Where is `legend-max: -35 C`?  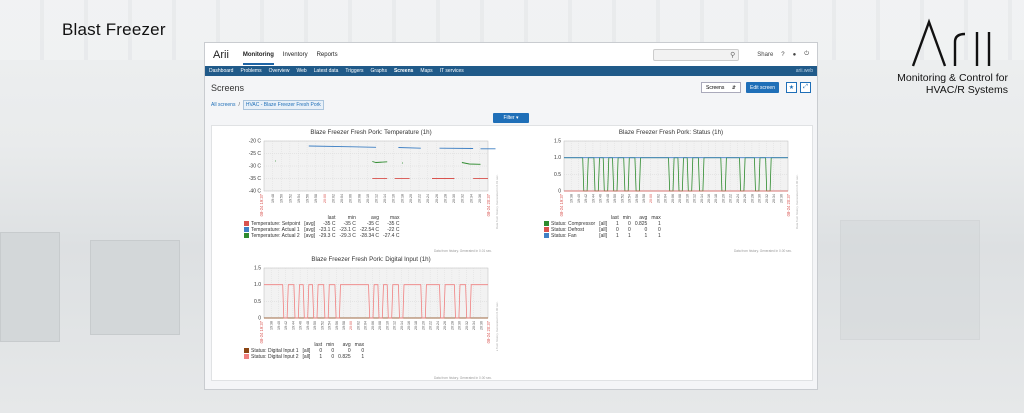
legend-max: -35 C is located at coordinates (393, 224).